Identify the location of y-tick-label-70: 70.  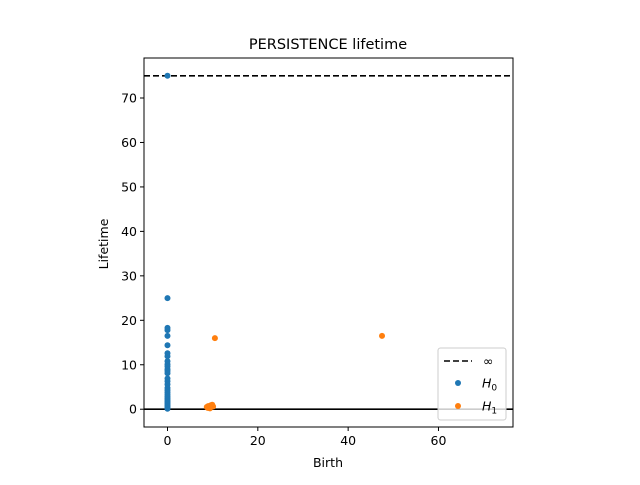
(129, 98).